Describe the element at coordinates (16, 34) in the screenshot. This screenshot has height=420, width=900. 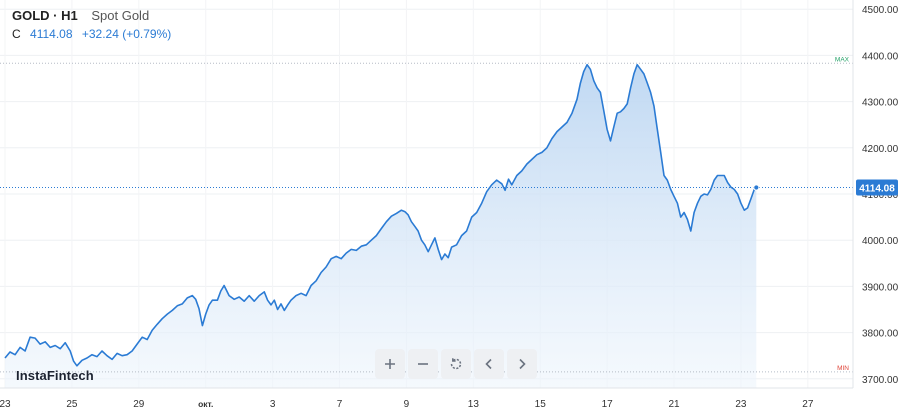
I see `close-label: C` at that location.